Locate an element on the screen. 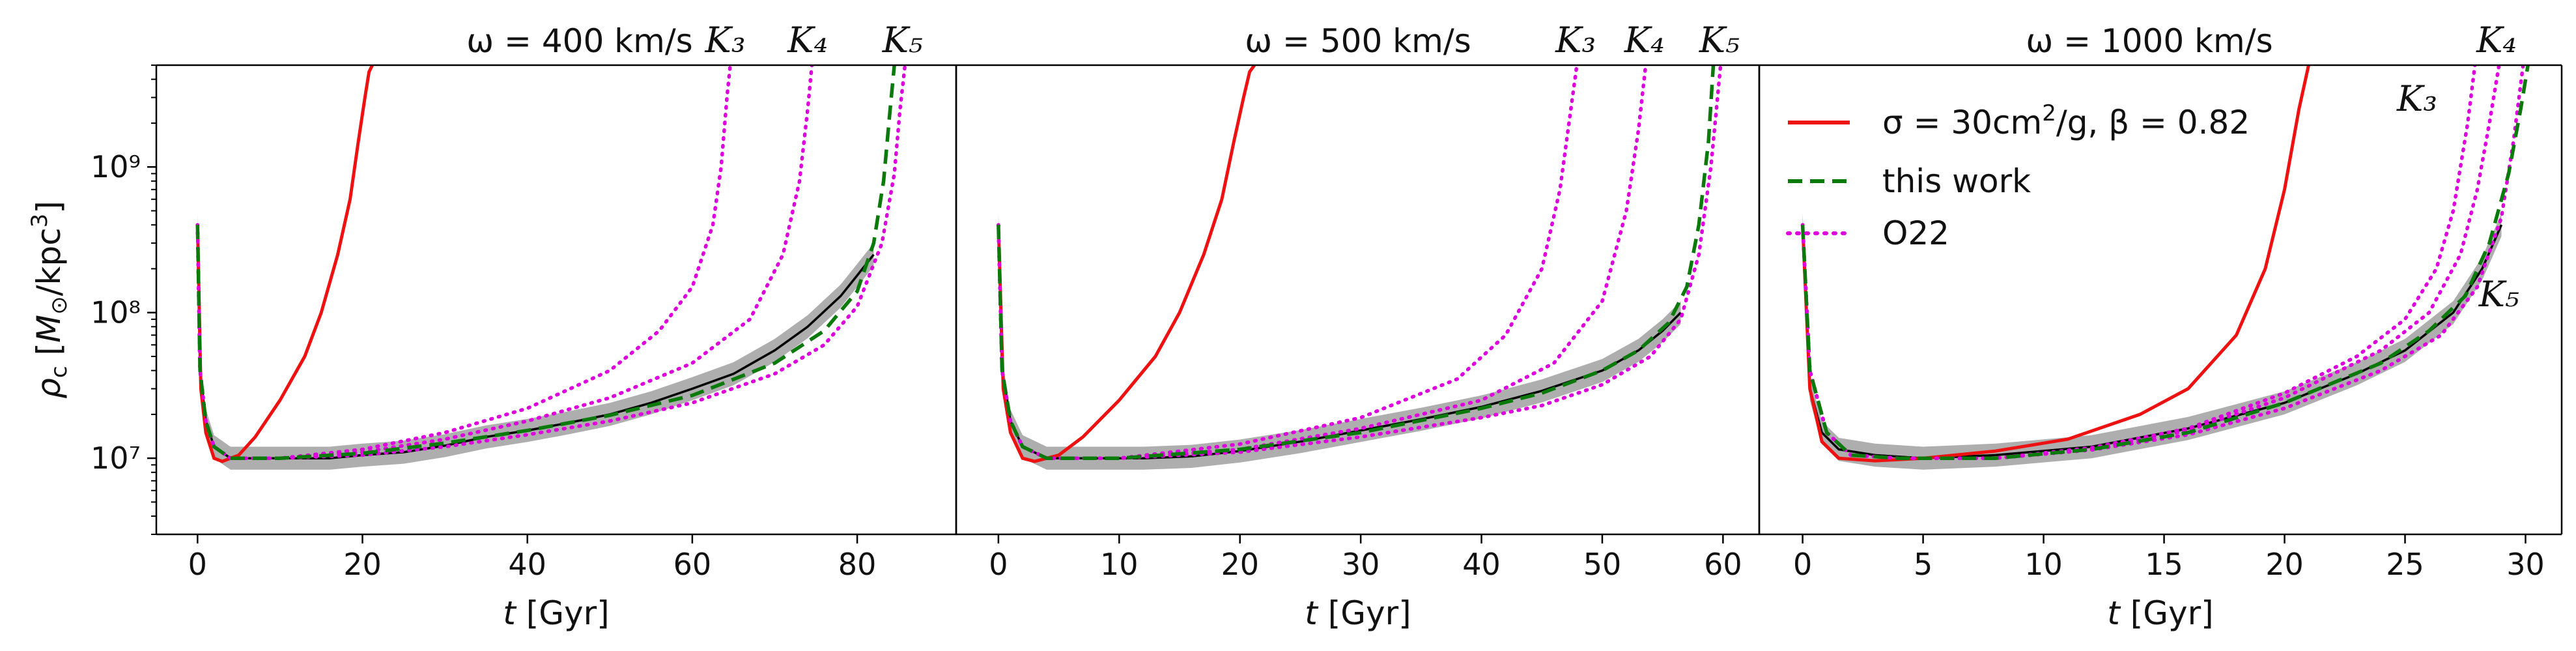  y-tick-label: 10⁹ is located at coordinates (116, 166).